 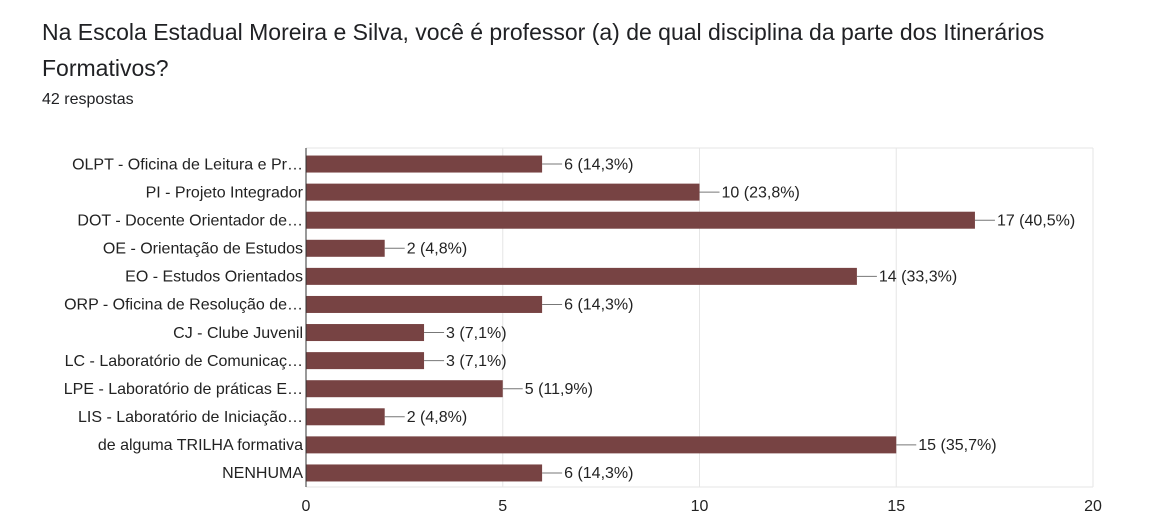 What do you see at coordinates (559, 389) in the screenshot?
I see `value-label: 5 (11,9%)` at bounding box center [559, 389].